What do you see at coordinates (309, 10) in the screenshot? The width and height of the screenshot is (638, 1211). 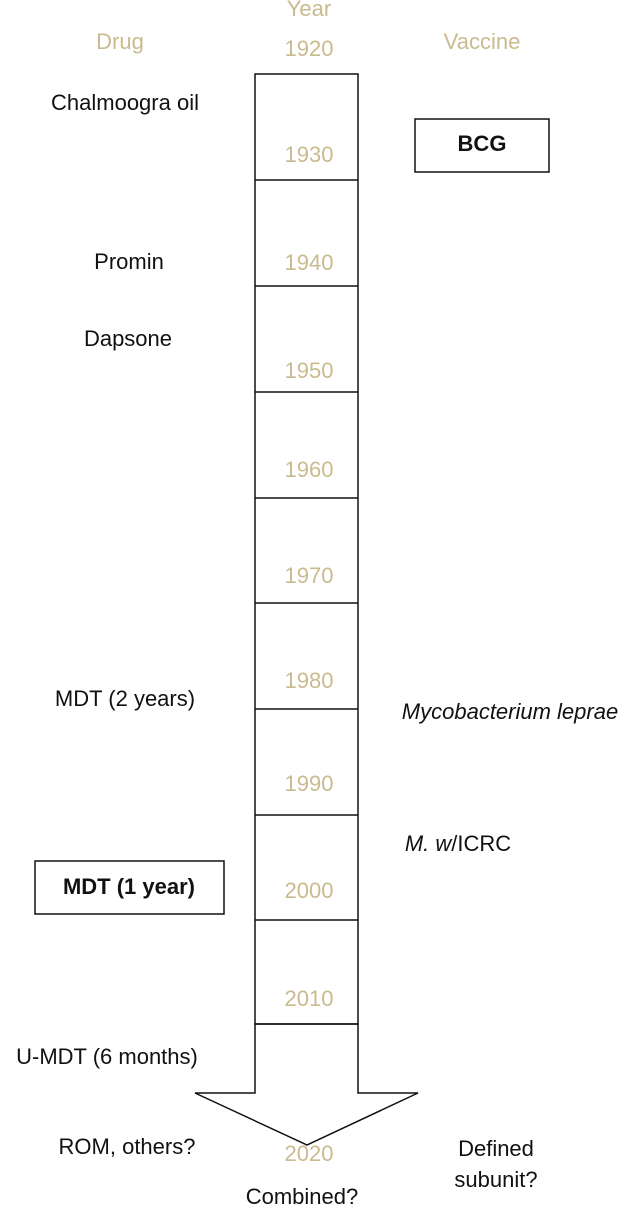 I see `year-header: Year` at bounding box center [309, 10].